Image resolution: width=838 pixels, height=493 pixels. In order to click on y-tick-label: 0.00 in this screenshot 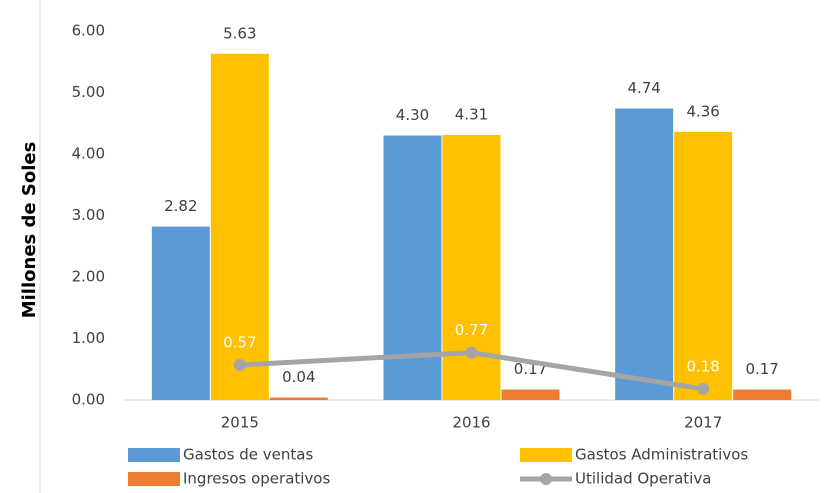, I will do `click(88, 400)`.